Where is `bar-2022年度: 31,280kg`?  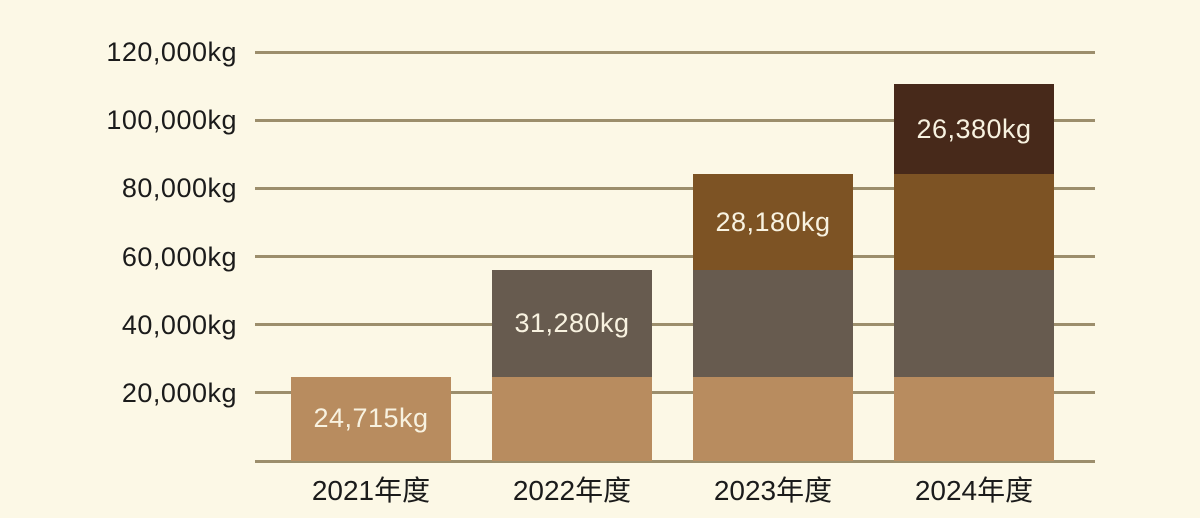
bar-2022年度: 31,280kg is located at coordinates (572, 365).